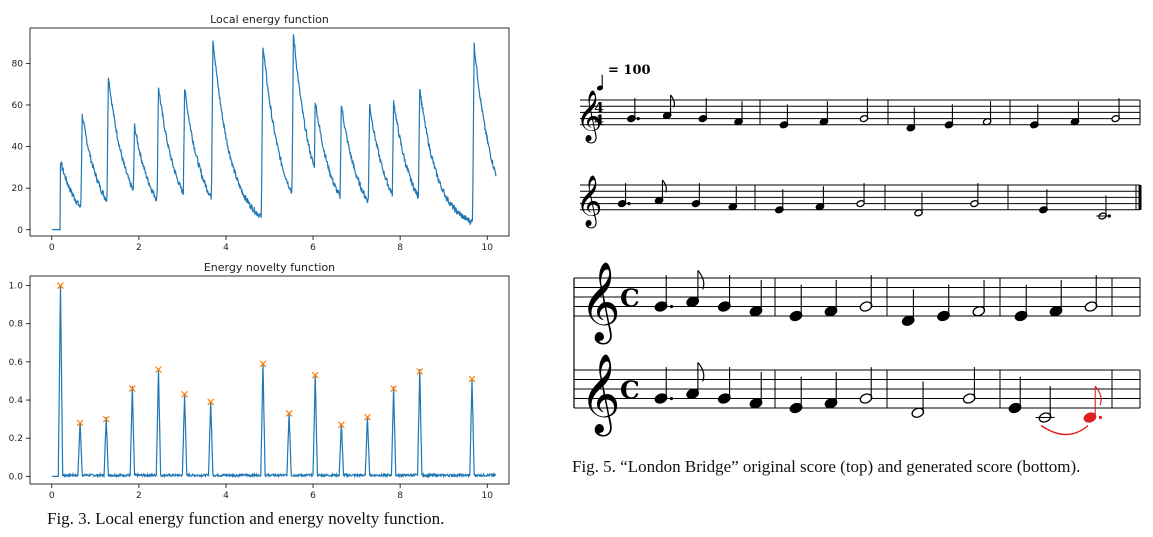 Image resolution: width=1153 pixels, height=537 pixels. Describe the element at coordinates (269, 19) in the screenshot. I see `top-plot-title: Local energy function` at that location.